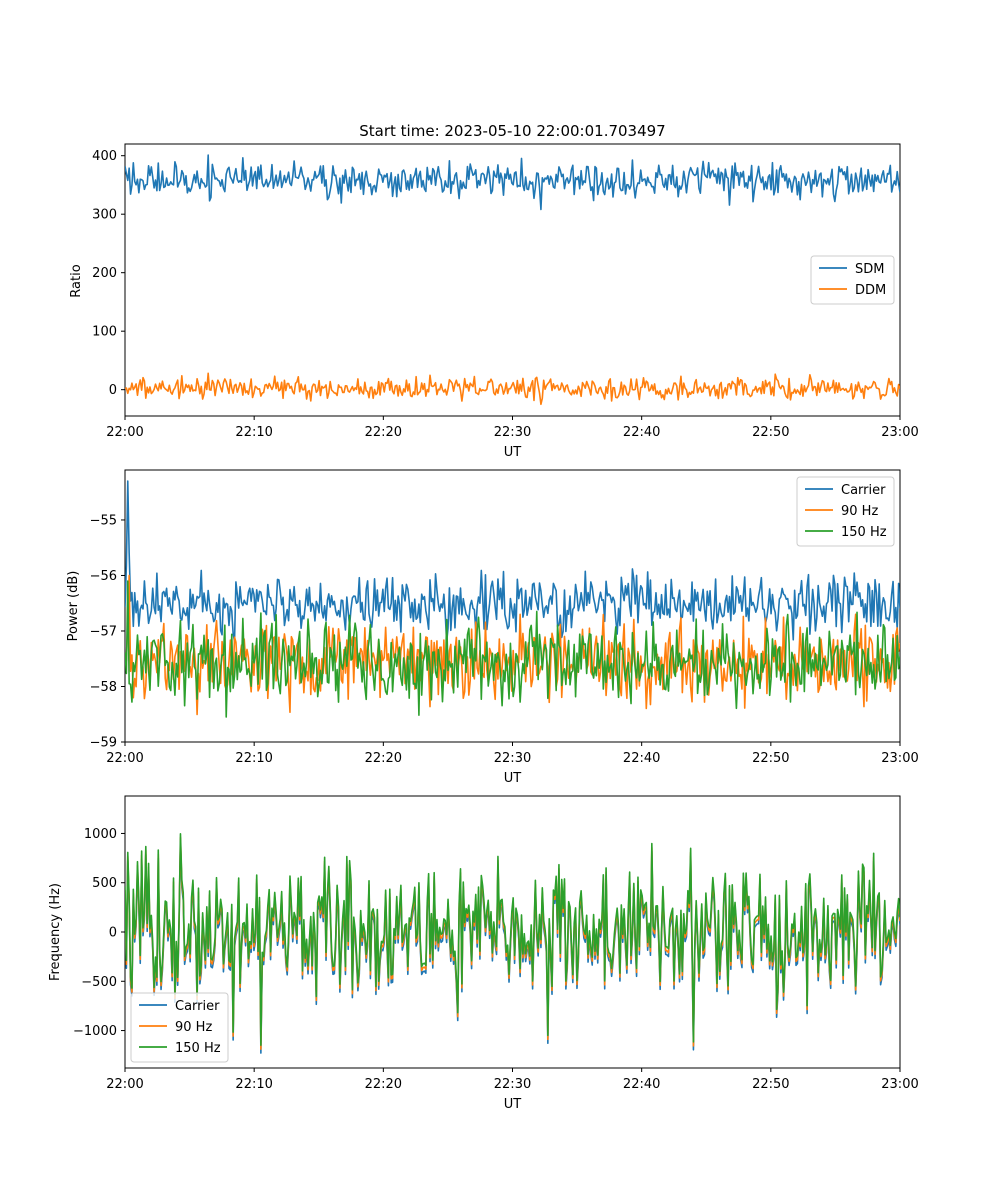 The width and height of the screenshot is (1000, 1200). What do you see at coordinates (513, 778) in the screenshot?
I see `xlabel-power: UT` at bounding box center [513, 778].